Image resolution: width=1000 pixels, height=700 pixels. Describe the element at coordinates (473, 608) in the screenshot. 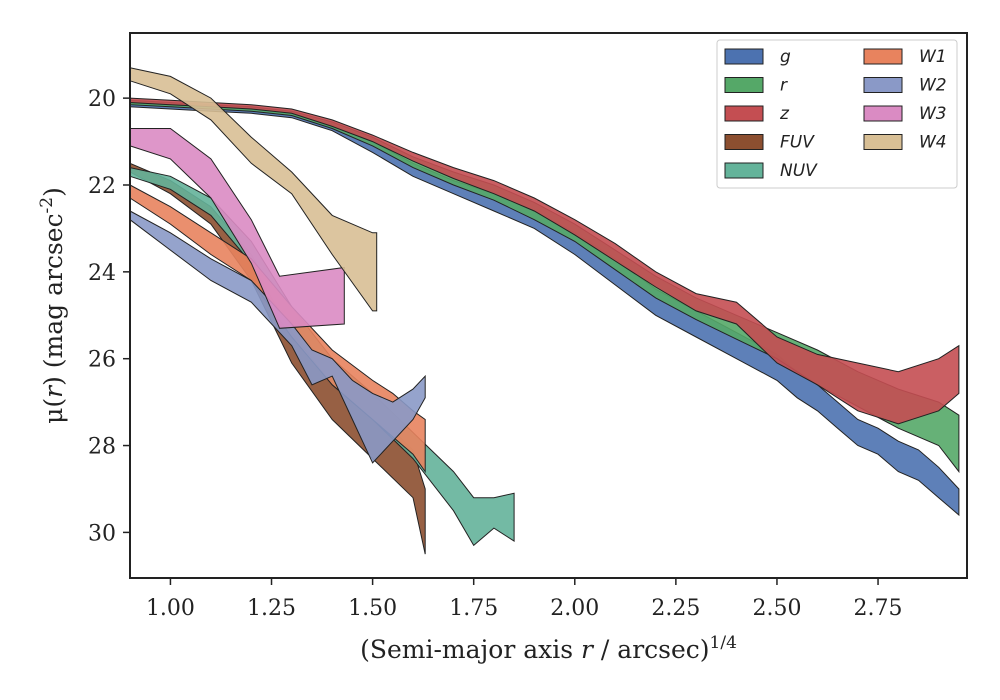

I see `x-tick-label: 1.75` at that location.